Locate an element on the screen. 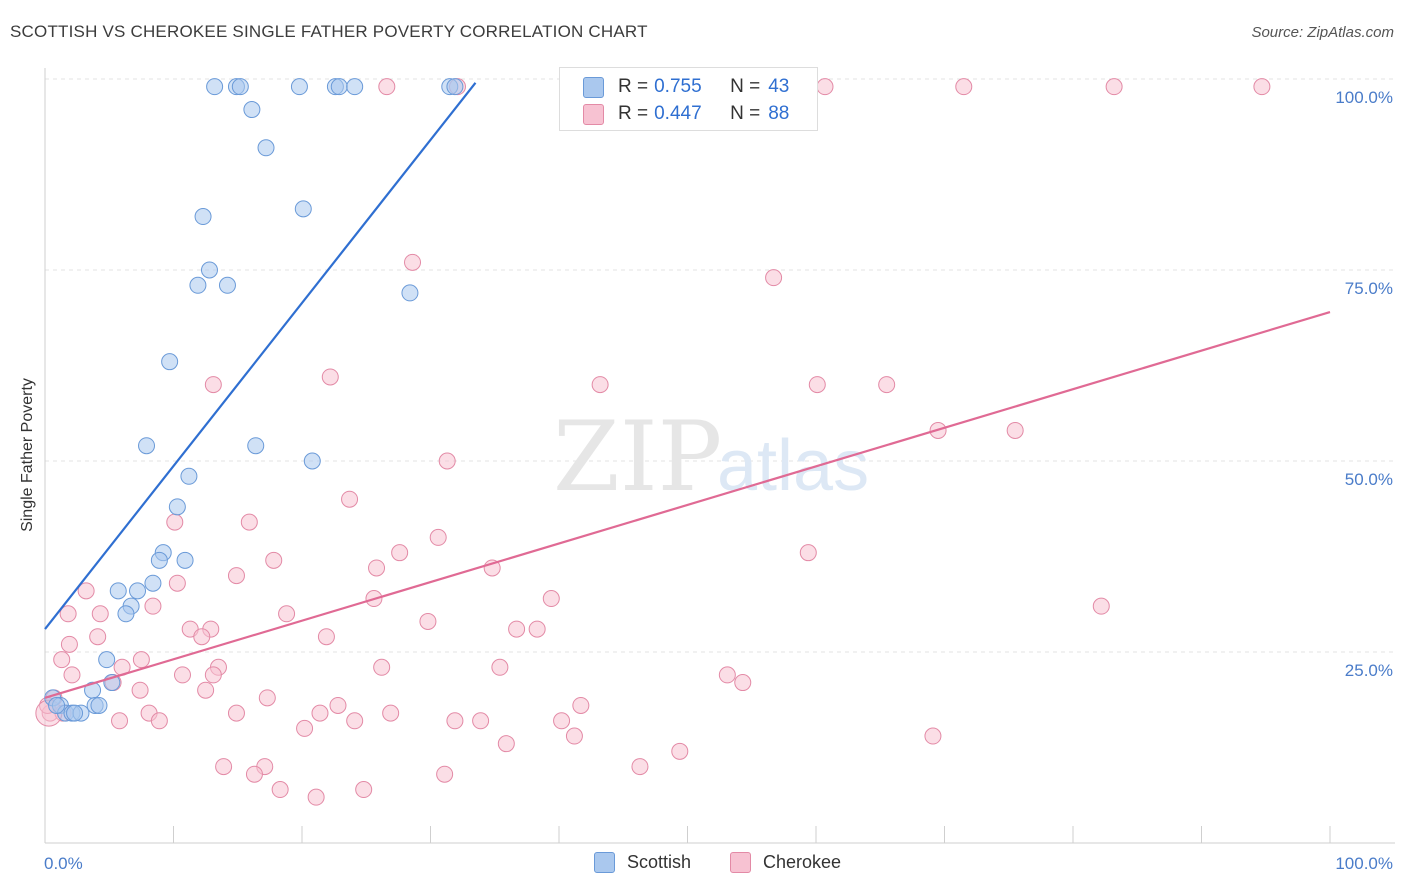  x-tick-label: 0.0% is located at coordinates (63, 863).